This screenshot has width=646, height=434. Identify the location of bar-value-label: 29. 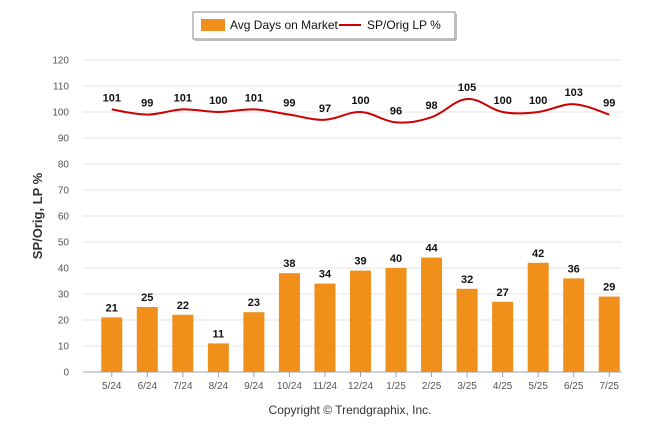
(609, 288).